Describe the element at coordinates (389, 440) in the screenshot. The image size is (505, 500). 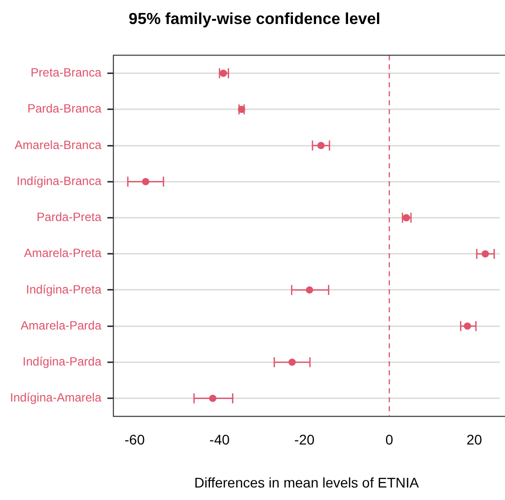
I see `x-tick-label: 0` at that location.